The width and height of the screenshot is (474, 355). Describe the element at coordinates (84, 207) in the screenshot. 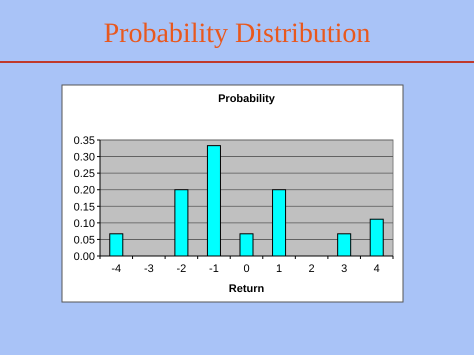

I see `y-tick-label: 0.15` at that location.